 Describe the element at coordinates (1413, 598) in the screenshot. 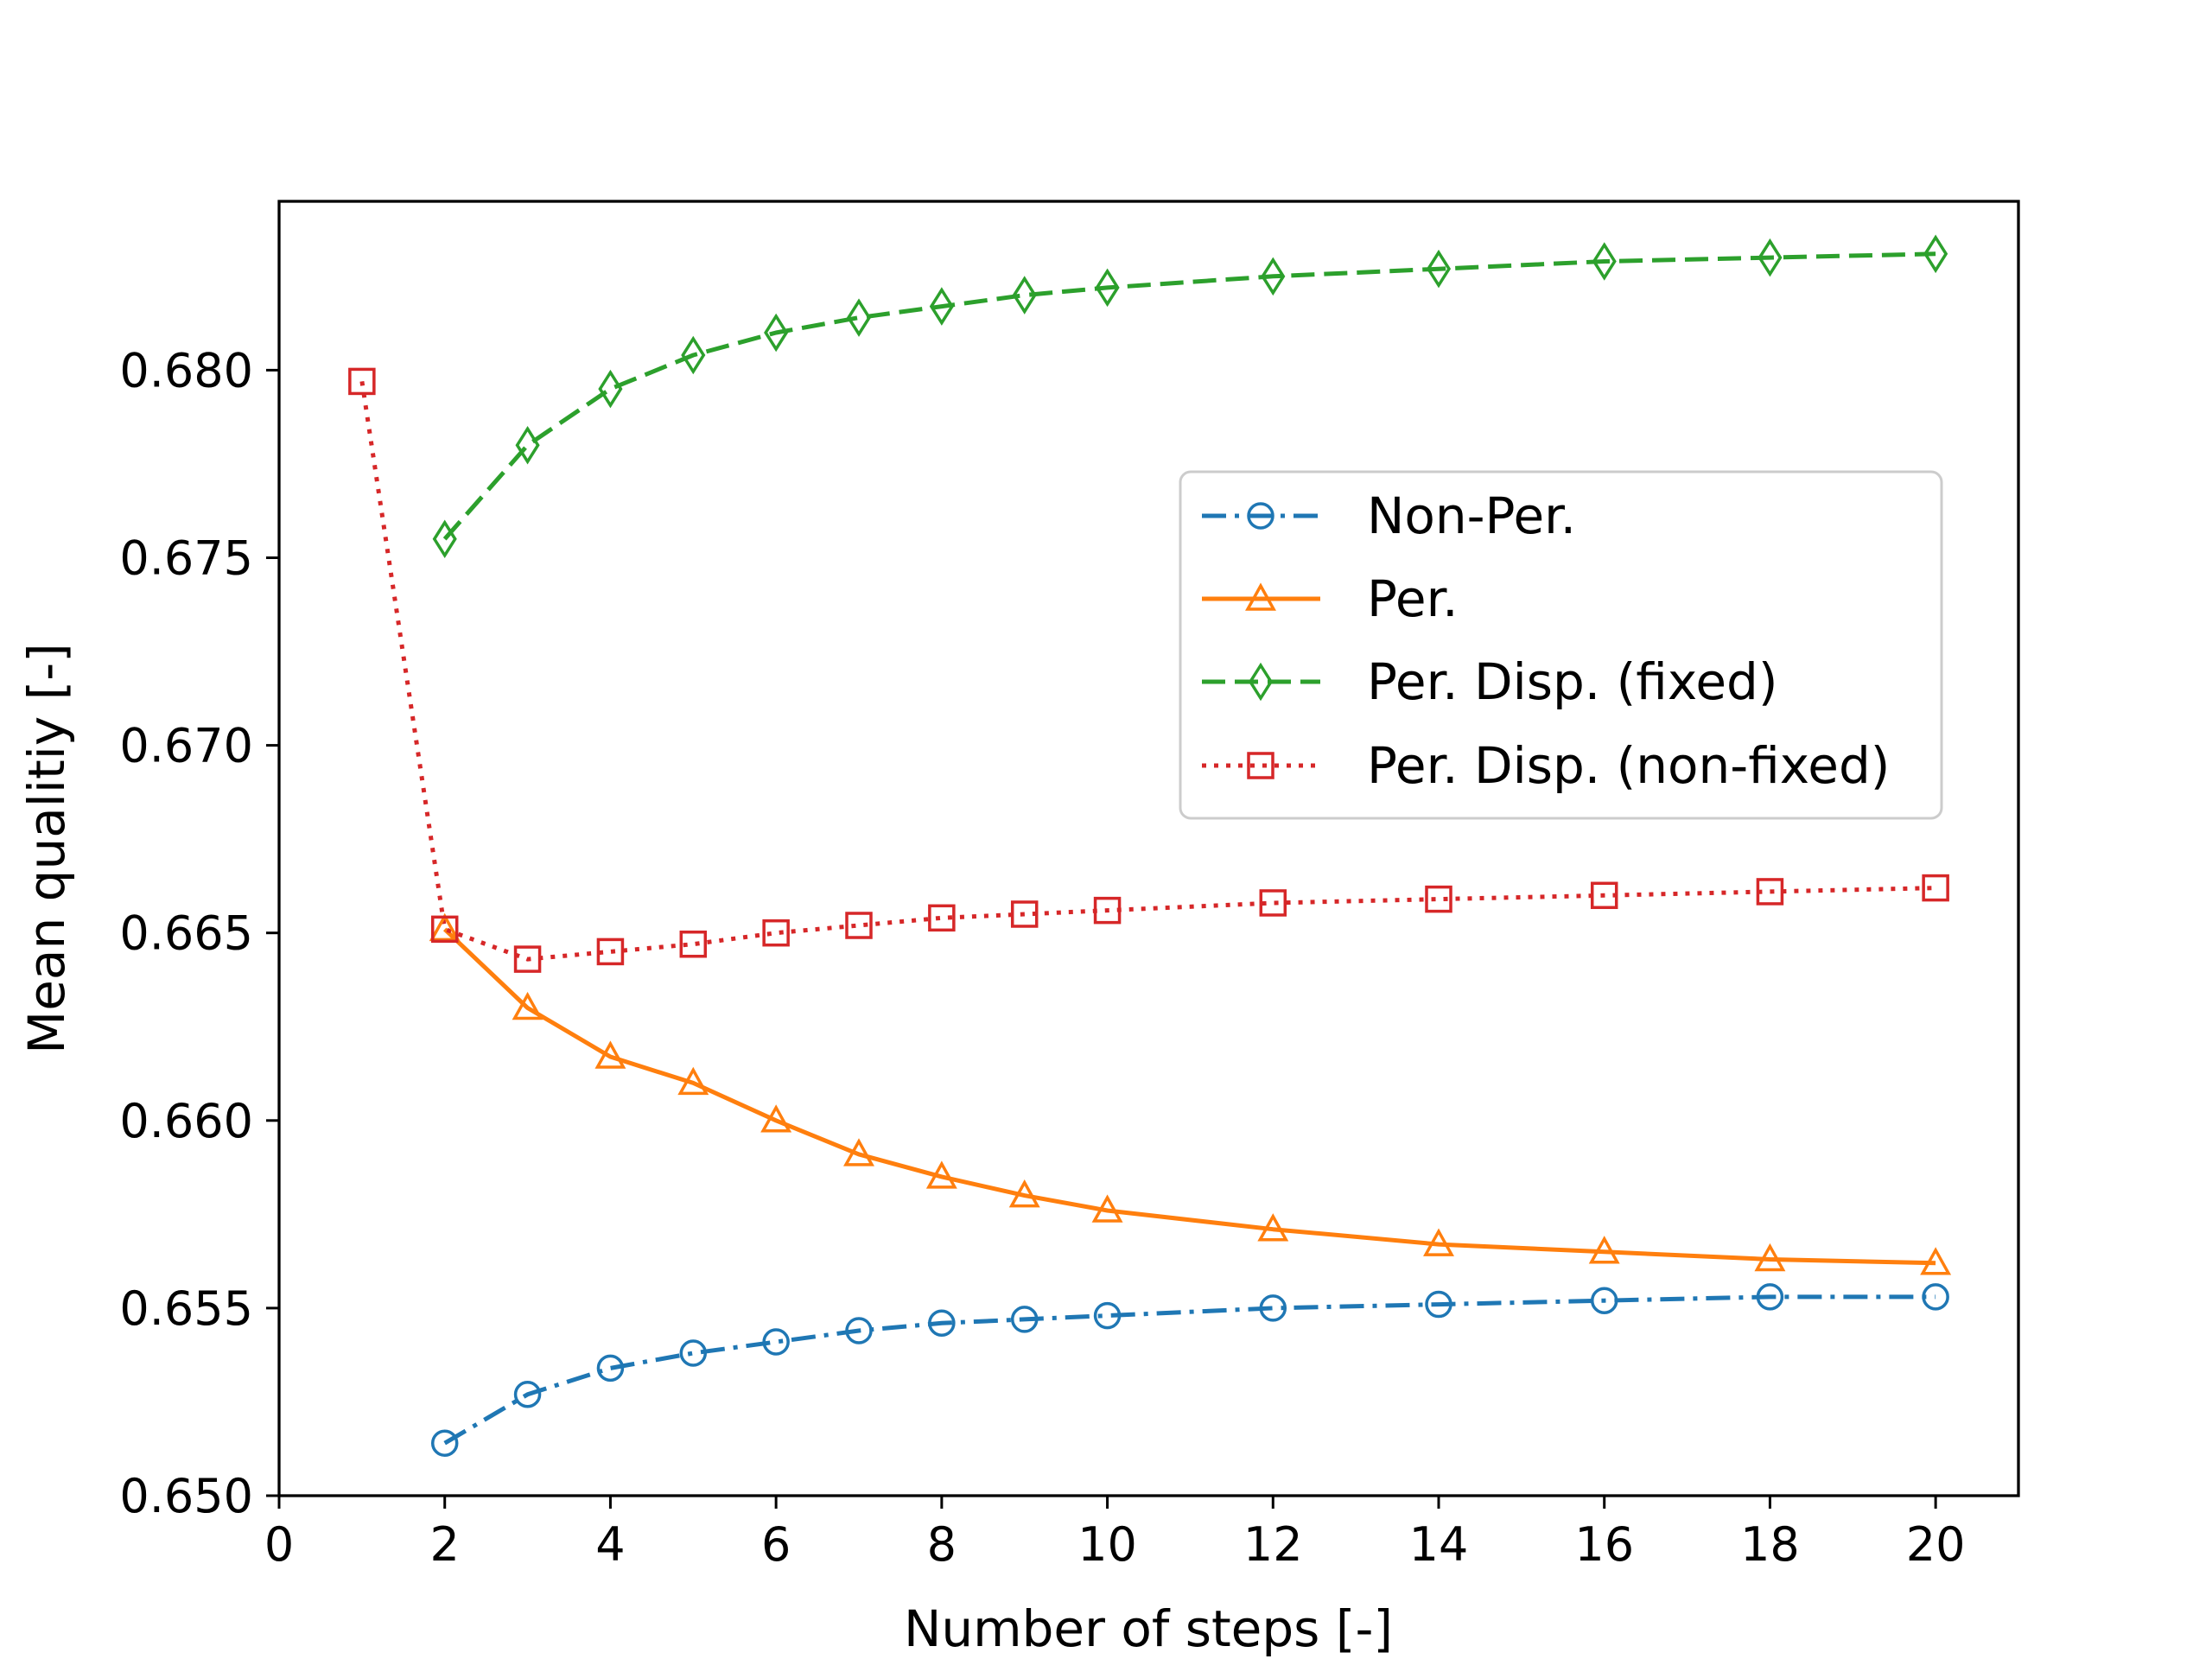

I see `legend-label-per: Per.` at that location.